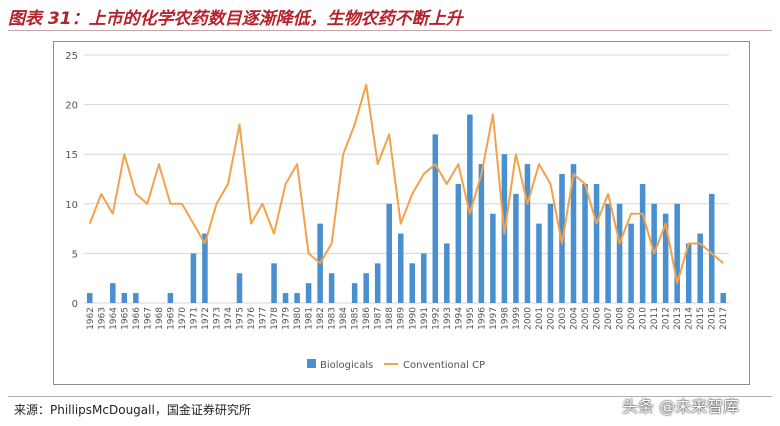 The image size is (780, 426). Describe the element at coordinates (516, 248) in the screenshot. I see `bar-biologicals-1999` at that location.